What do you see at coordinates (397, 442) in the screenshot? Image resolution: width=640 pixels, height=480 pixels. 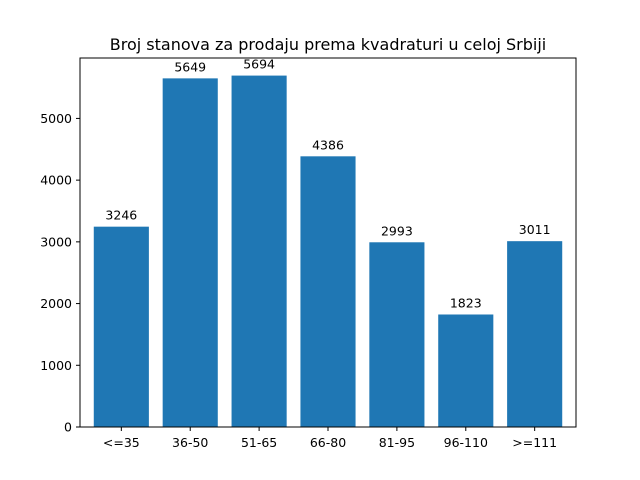 I see `x-tick-label: 81-95` at bounding box center [397, 442].